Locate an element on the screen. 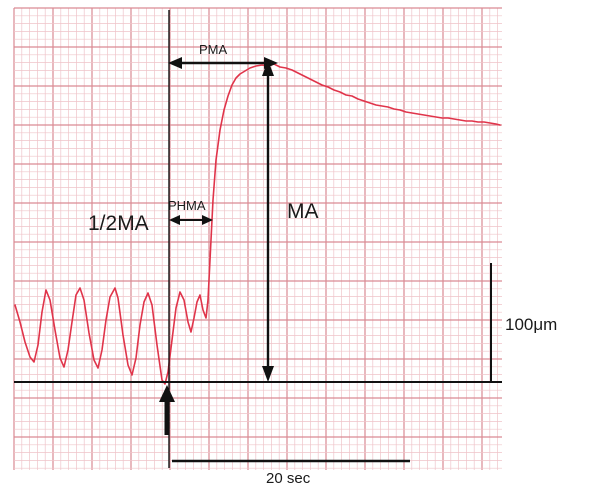  stimulus-arrow-head is located at coordinates (167, 393).